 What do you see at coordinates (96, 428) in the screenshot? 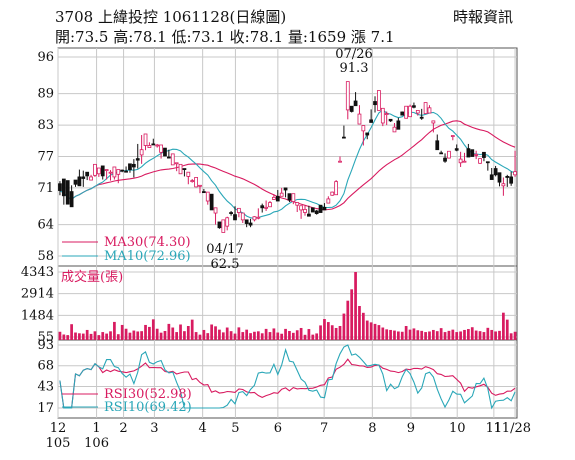
I see `x-tick-label: 1` at bounding box center [96, 428].